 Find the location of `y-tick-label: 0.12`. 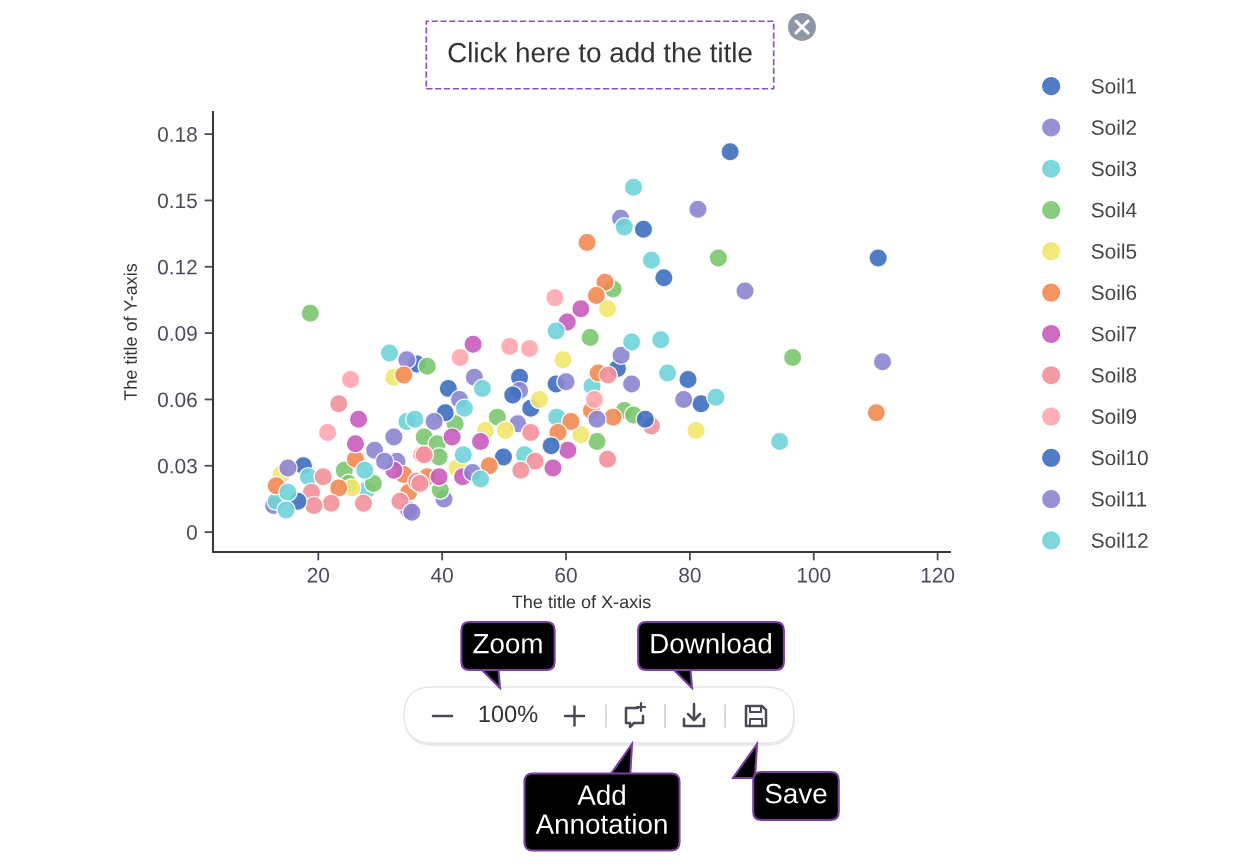

y-tick-label: 0.12 is located at coordinates (177, 267).